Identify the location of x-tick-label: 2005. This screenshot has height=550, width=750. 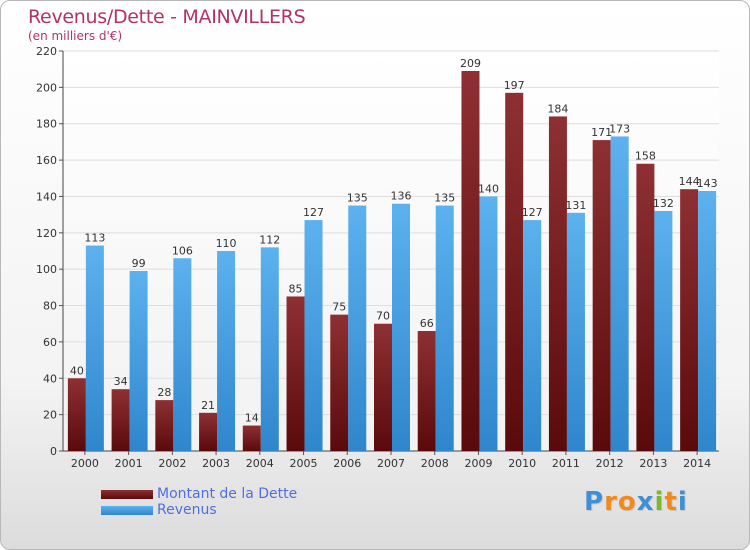
(304, 463).